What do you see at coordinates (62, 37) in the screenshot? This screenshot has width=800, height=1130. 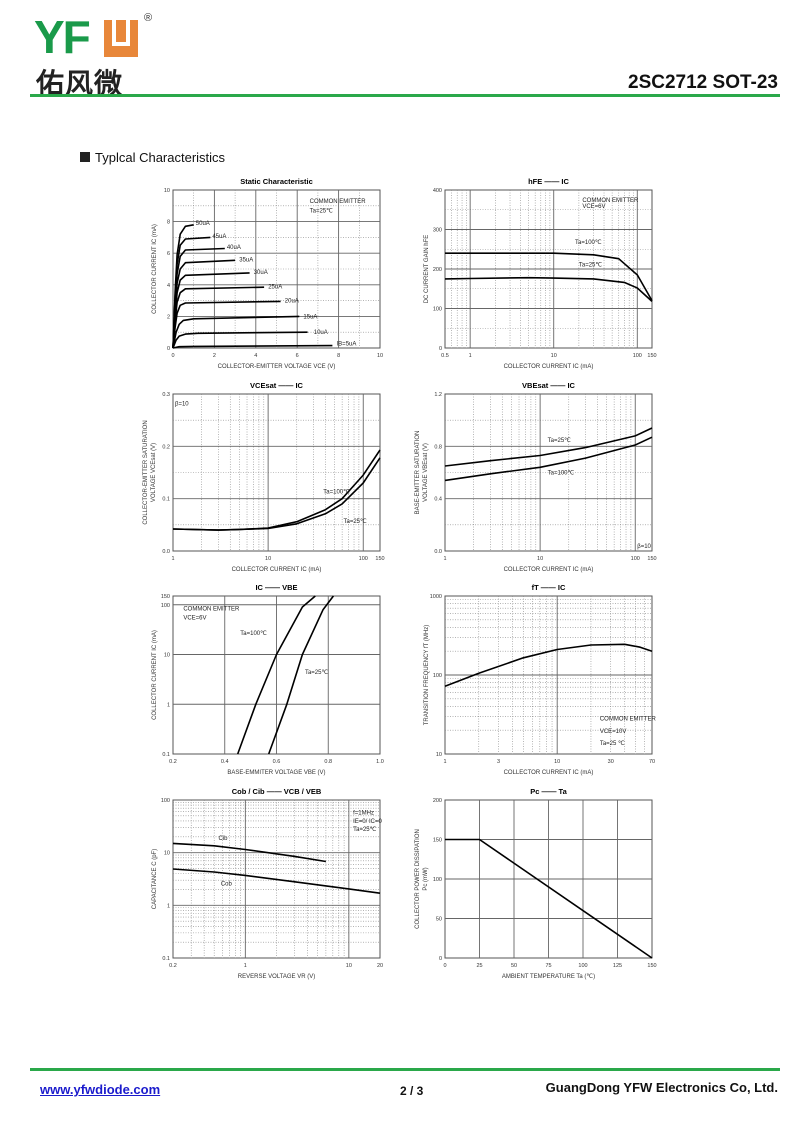 I see `logo-yf-text: YF` at bounding box center [62, 37].